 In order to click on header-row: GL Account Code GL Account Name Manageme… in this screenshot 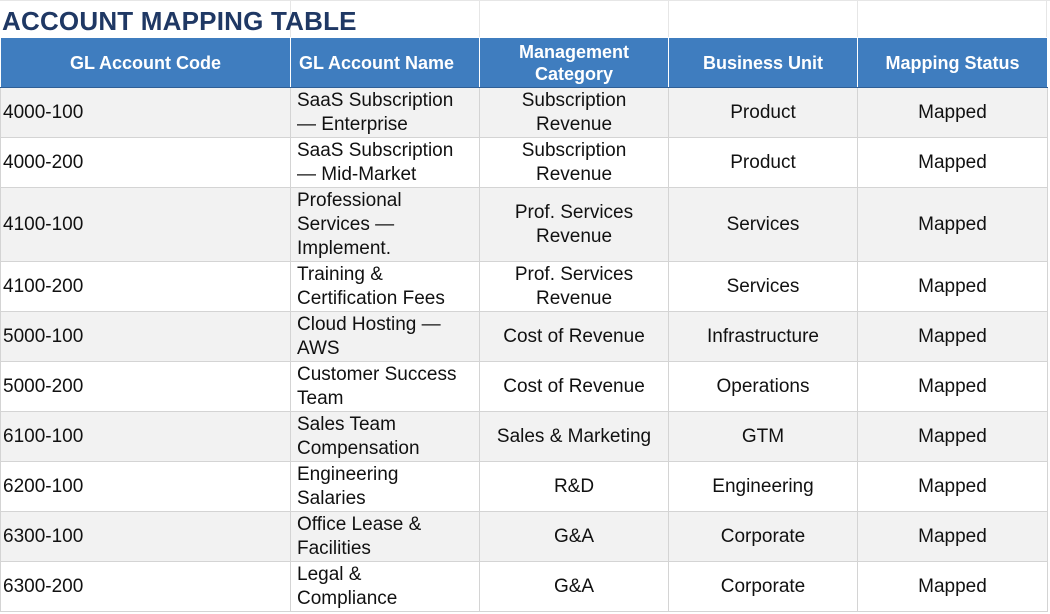, I will do `click(524, 62)`.